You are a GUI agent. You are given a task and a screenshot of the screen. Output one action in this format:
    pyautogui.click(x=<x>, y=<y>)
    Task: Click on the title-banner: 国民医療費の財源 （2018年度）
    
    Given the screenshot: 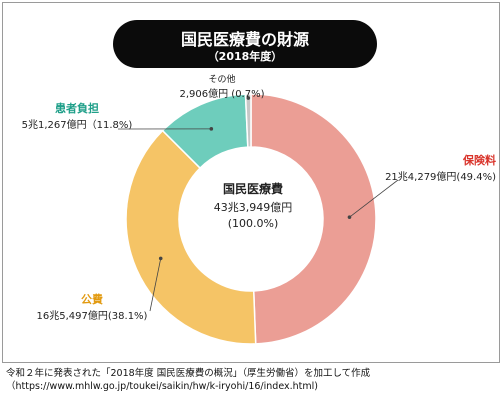 What is the action you would take?
    pyautogui.click(x=245, y=44)
    